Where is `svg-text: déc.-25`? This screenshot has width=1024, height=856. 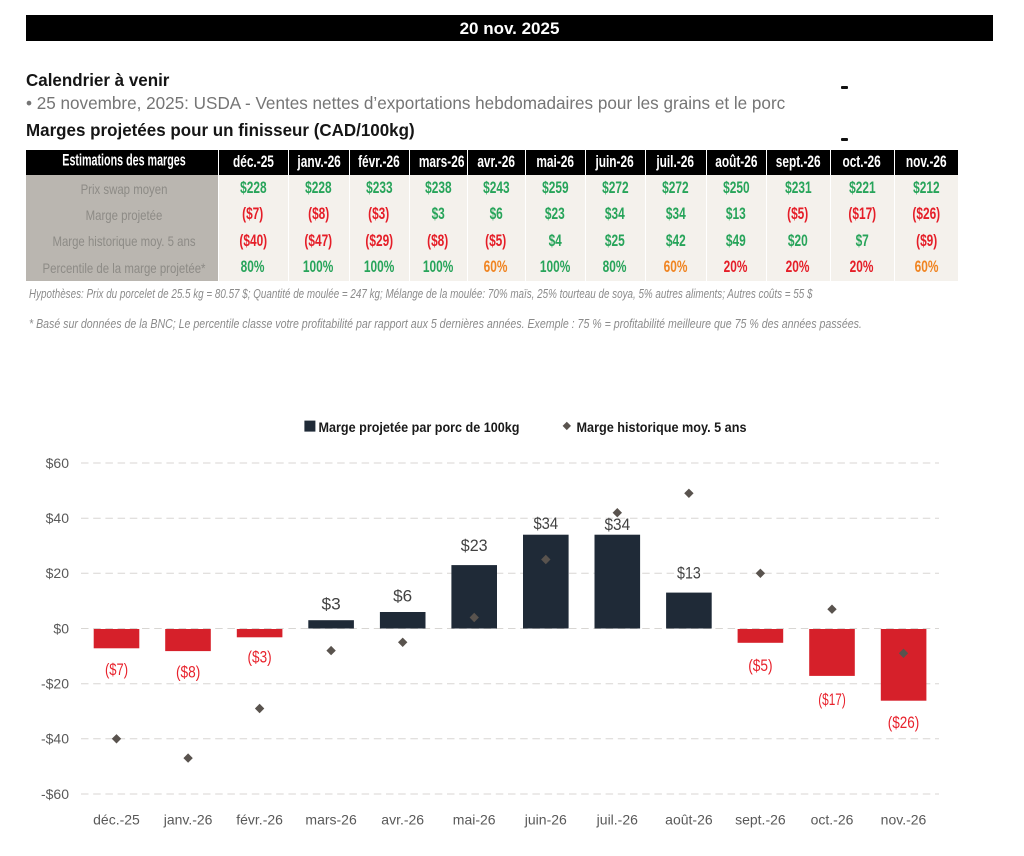 svg-text: déc.-25 is located at coordinates (116, 820).